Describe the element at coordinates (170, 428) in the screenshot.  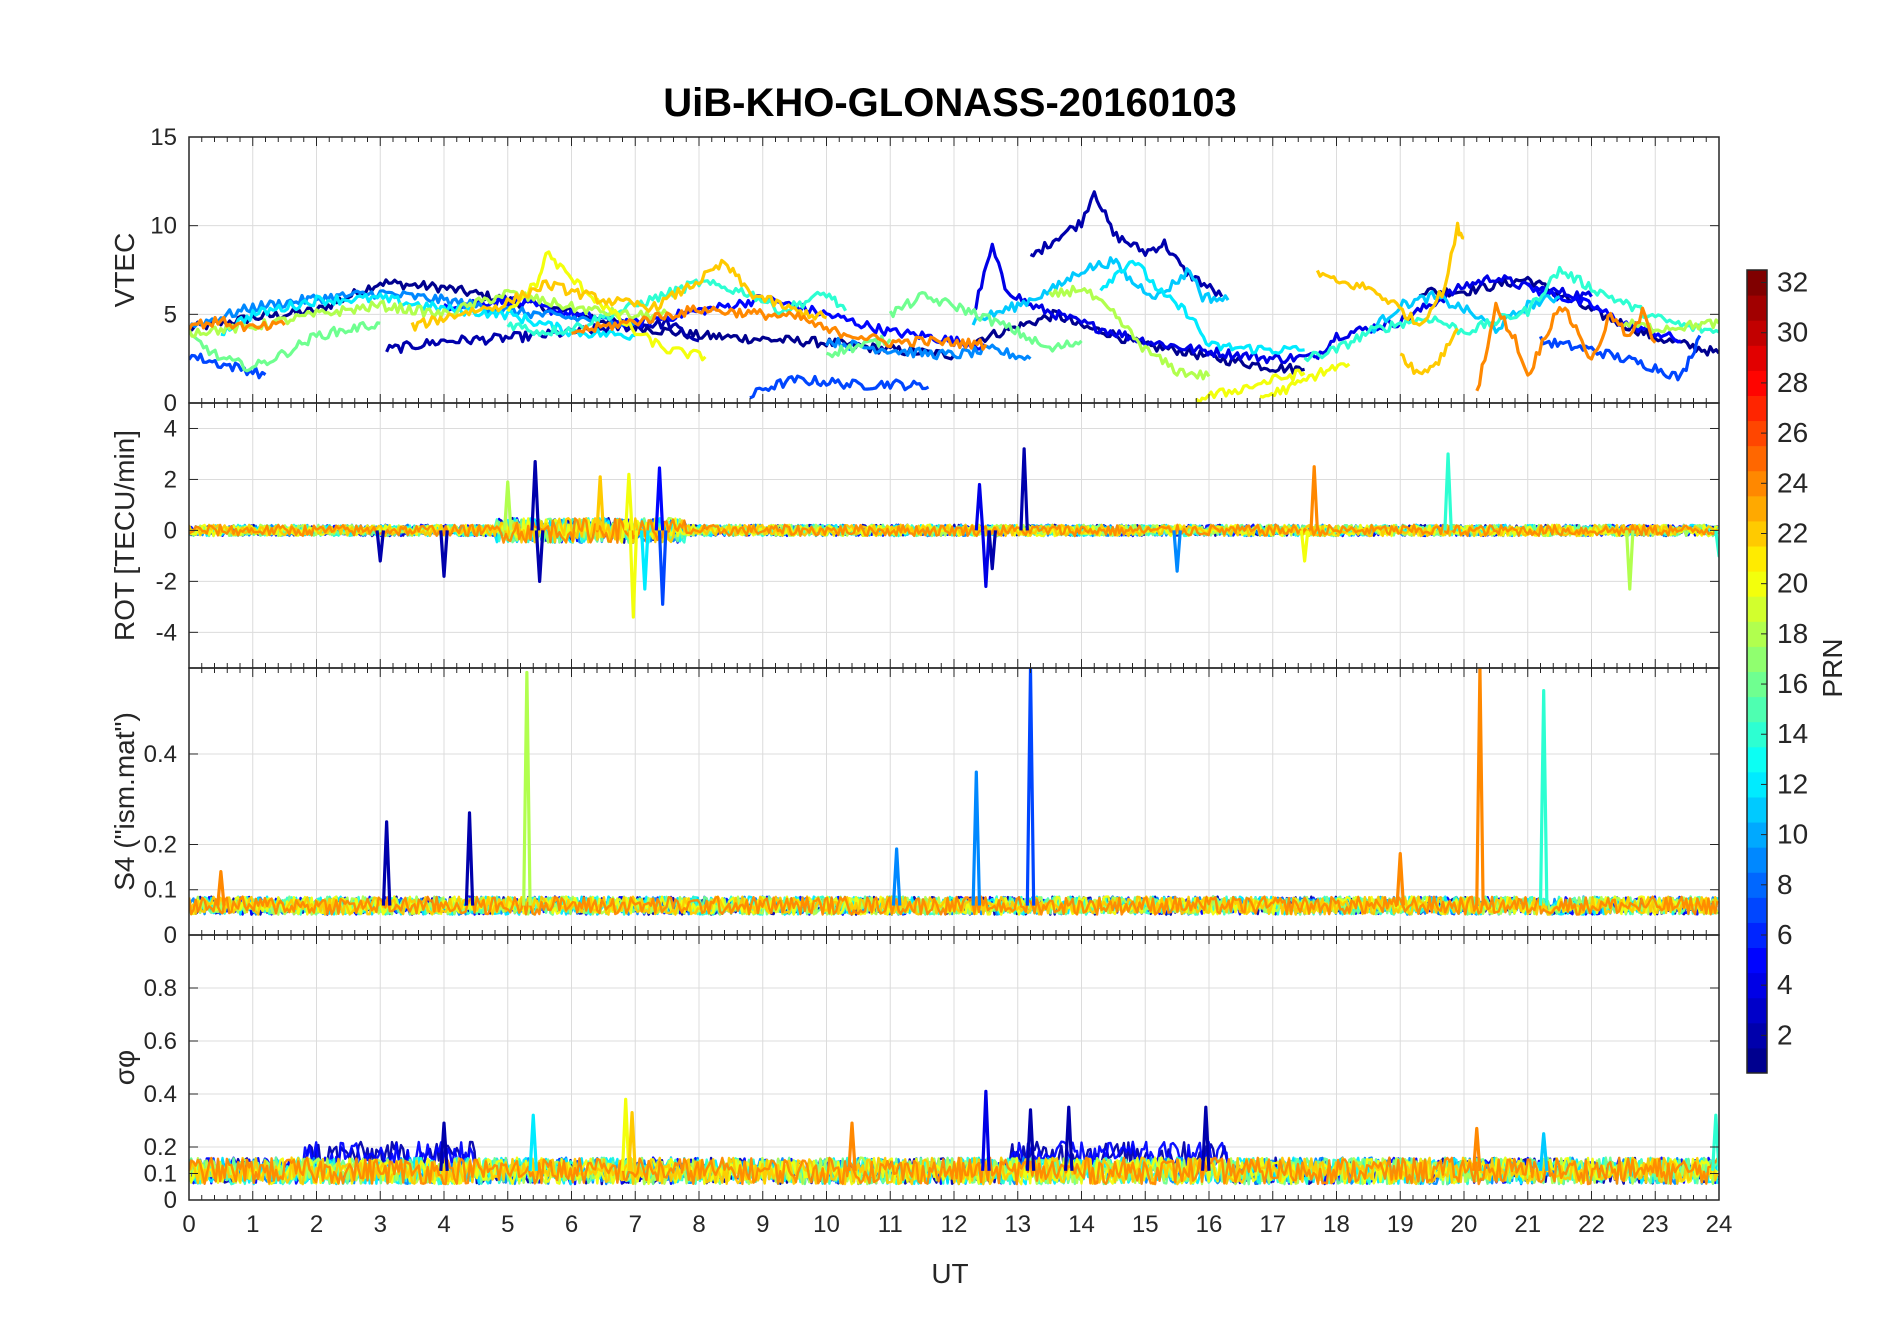
I see `y-tick-label: 4` at that location.